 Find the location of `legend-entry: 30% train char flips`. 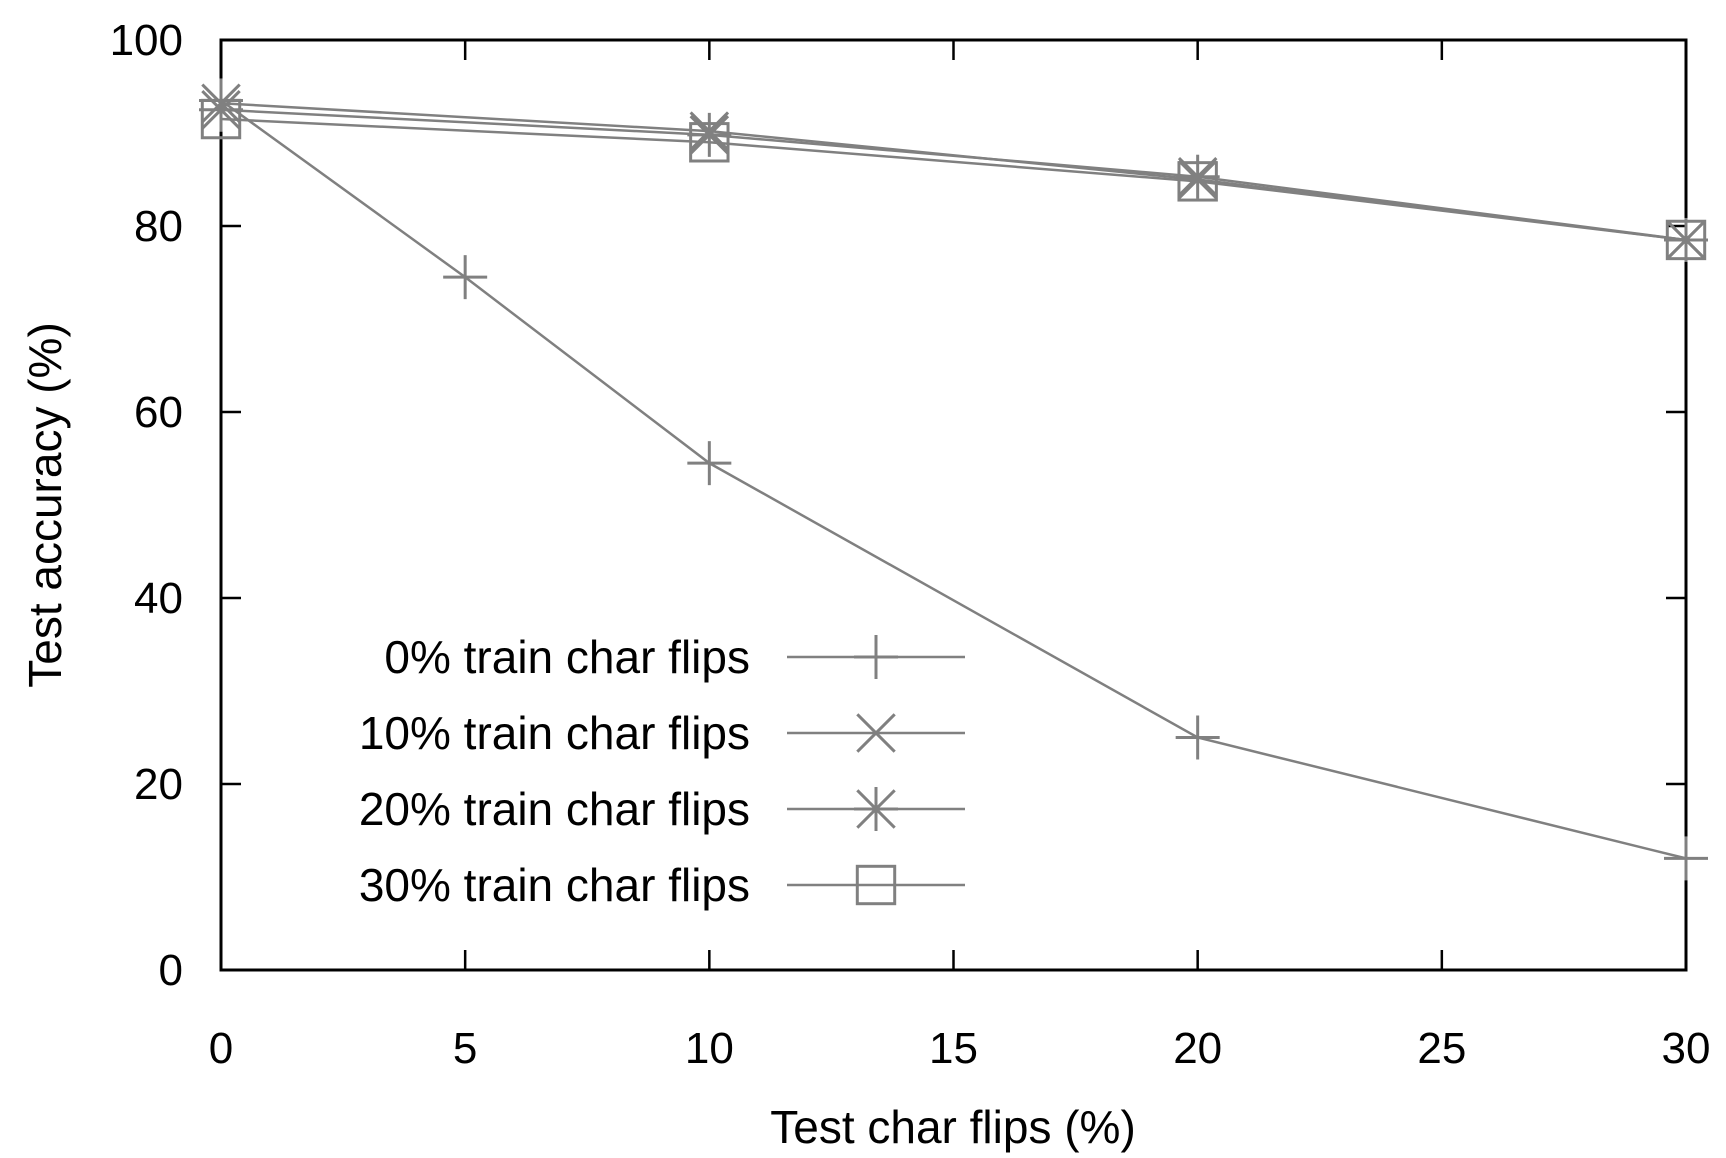

legend-entry: 30% train char flips is located at coordinates (662, 885).